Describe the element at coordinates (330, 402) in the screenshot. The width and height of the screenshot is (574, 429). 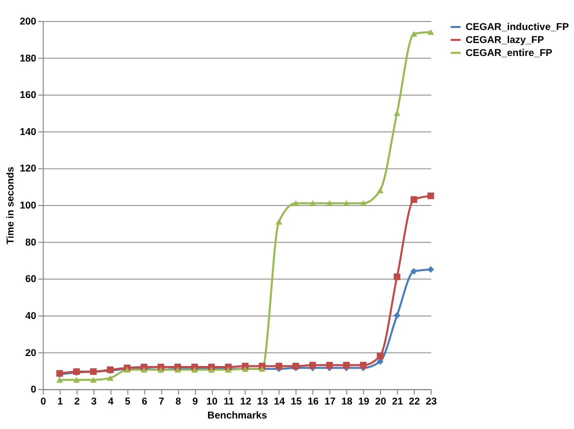
I see `x-tick-label: 17` at that location.